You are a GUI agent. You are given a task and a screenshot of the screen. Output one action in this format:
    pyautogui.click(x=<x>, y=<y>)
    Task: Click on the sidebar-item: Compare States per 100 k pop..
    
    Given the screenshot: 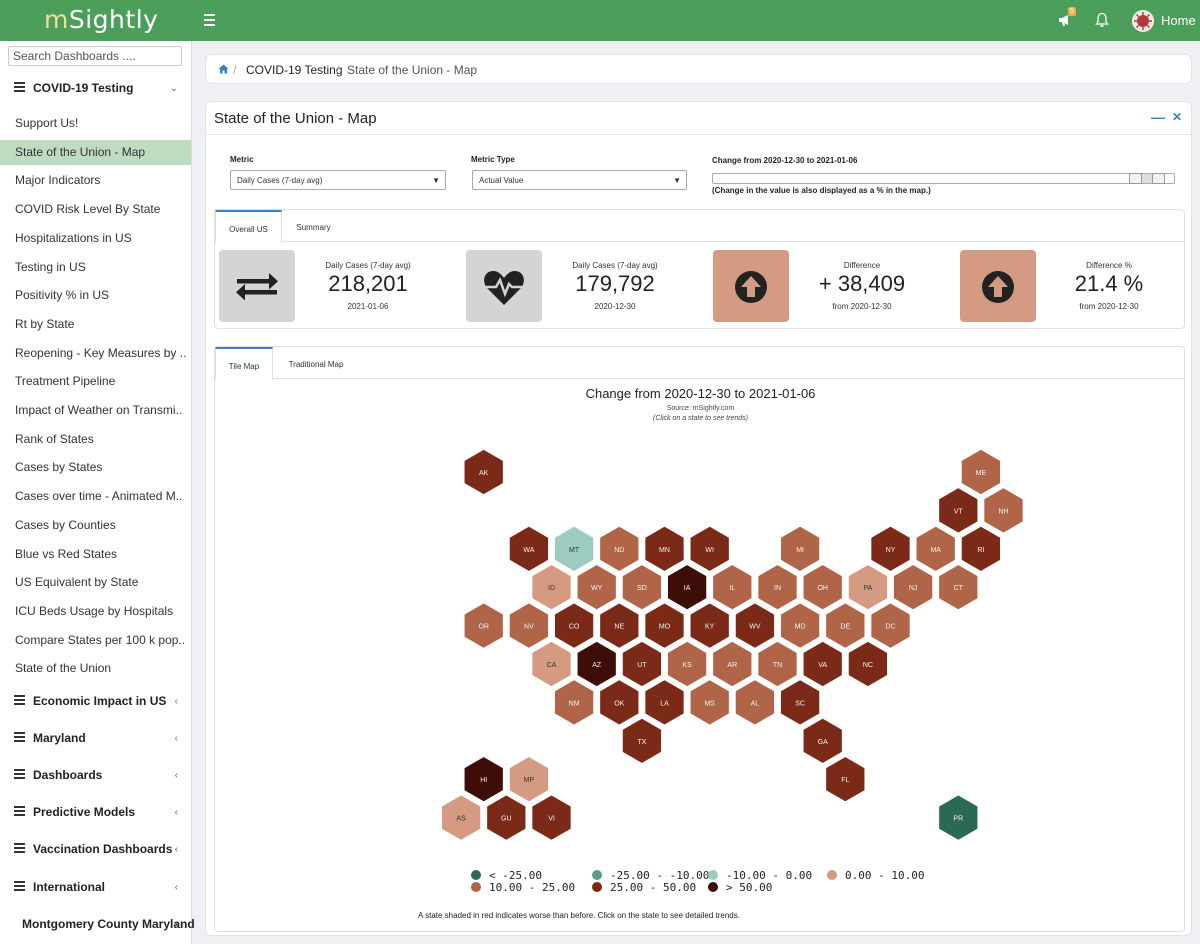 What is the action you would take?
    pyautogui.click(x=100, y=639)
    